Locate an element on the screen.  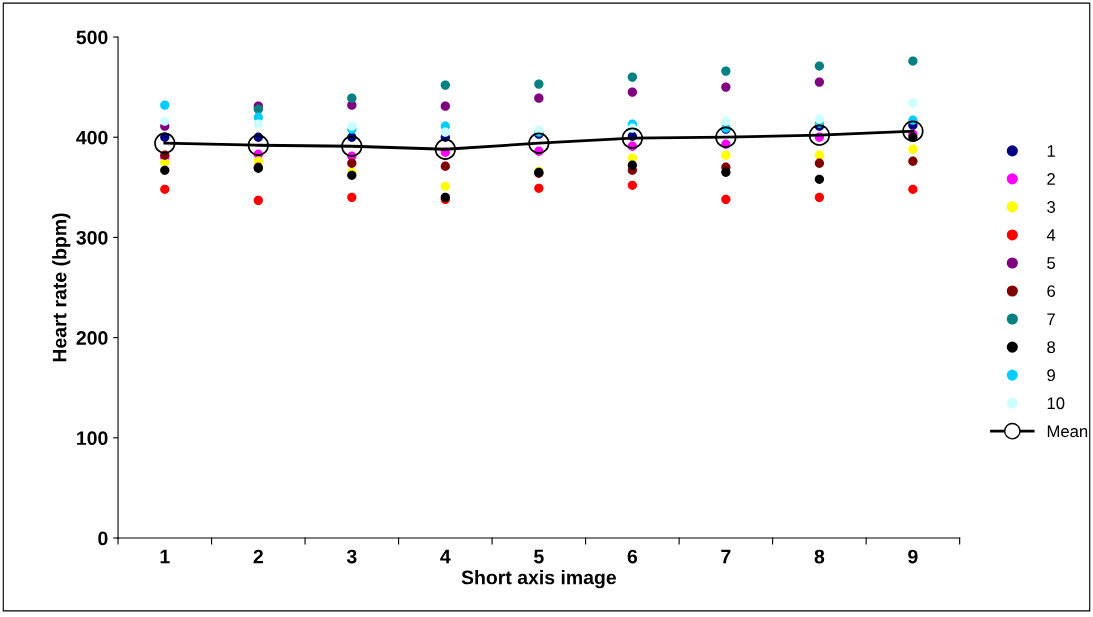
x-tick-label: 2 is located at coordinates (258, 556).